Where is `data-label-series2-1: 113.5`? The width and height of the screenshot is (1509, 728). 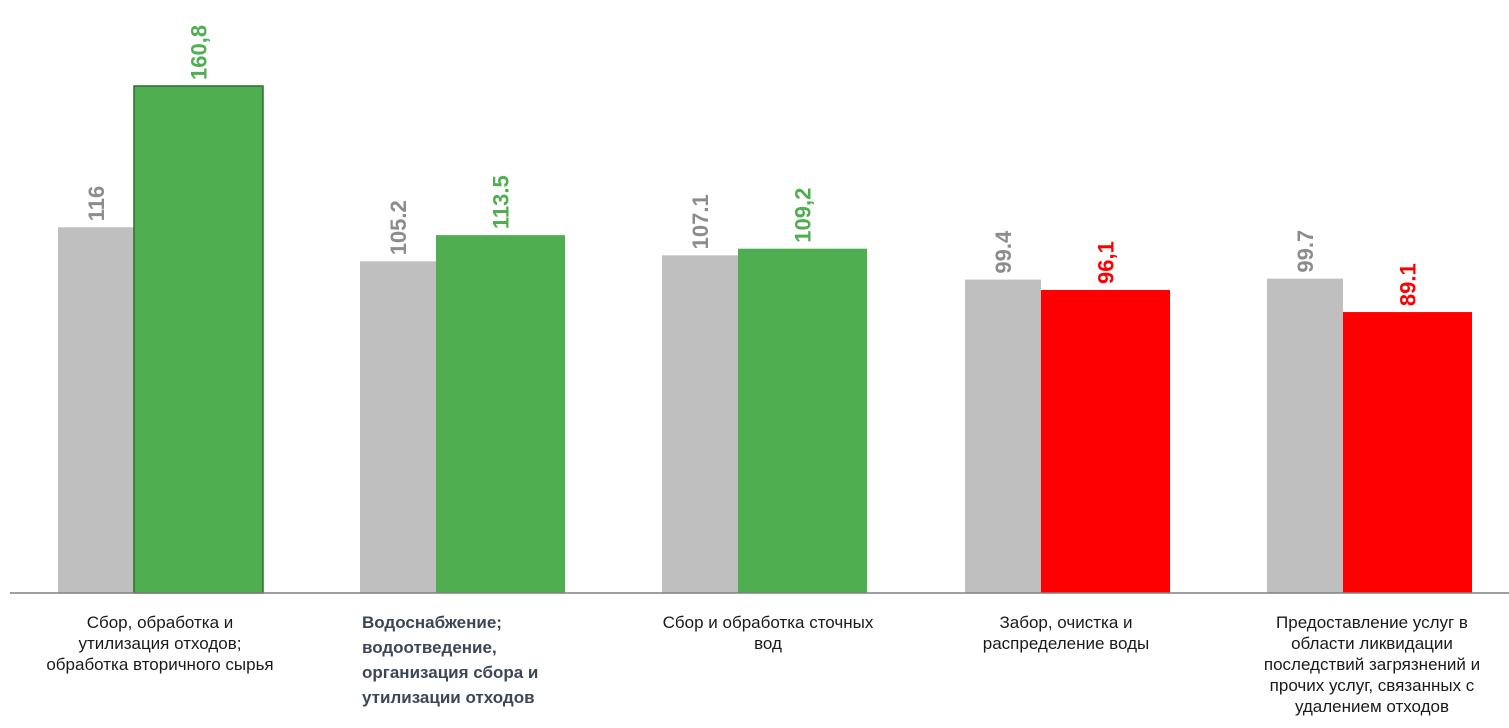 data-label-series2-1: 113.5 is located at coordinates (501, 202).